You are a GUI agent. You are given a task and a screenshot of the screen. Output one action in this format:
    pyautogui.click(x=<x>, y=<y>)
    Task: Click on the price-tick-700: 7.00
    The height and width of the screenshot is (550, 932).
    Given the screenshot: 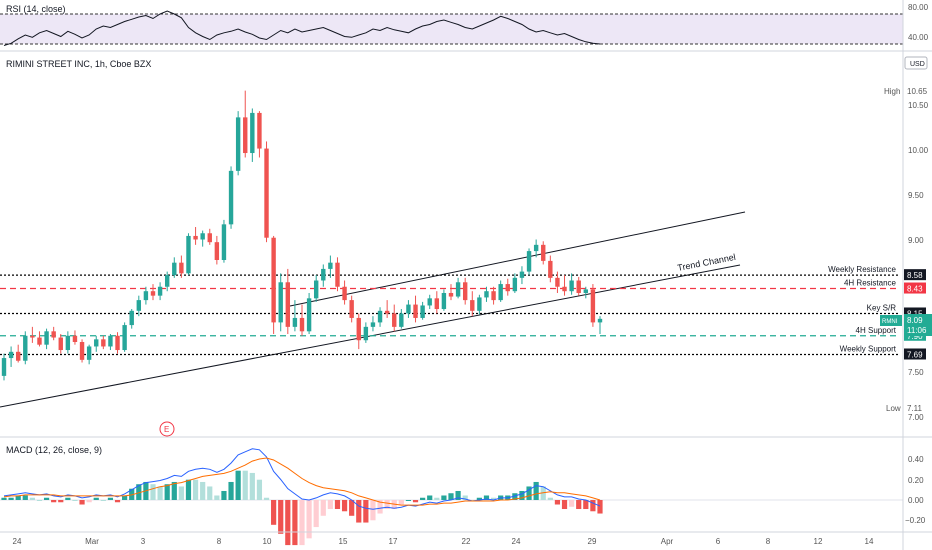 What is the action you would take?
    pyautogui.click(x=916, y=417)
    